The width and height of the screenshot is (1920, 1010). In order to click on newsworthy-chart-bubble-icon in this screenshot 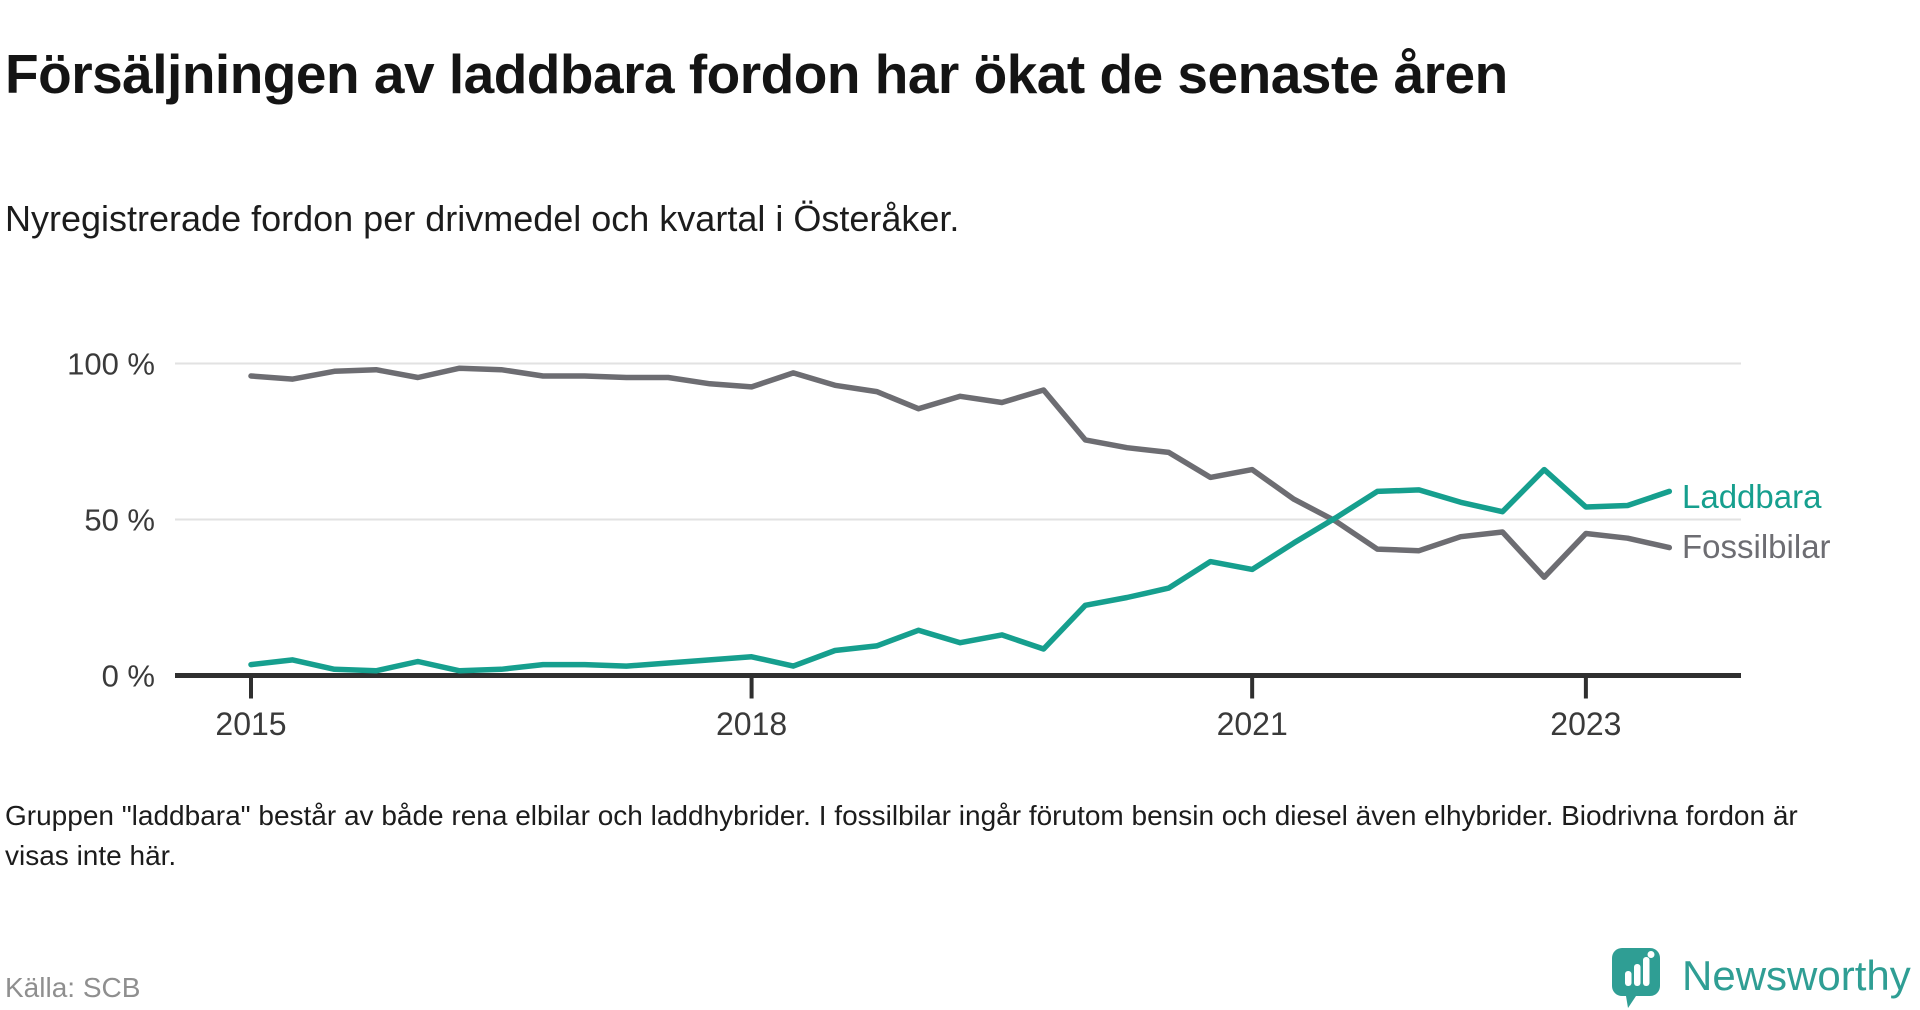, I will do `click(1636, 978)`.